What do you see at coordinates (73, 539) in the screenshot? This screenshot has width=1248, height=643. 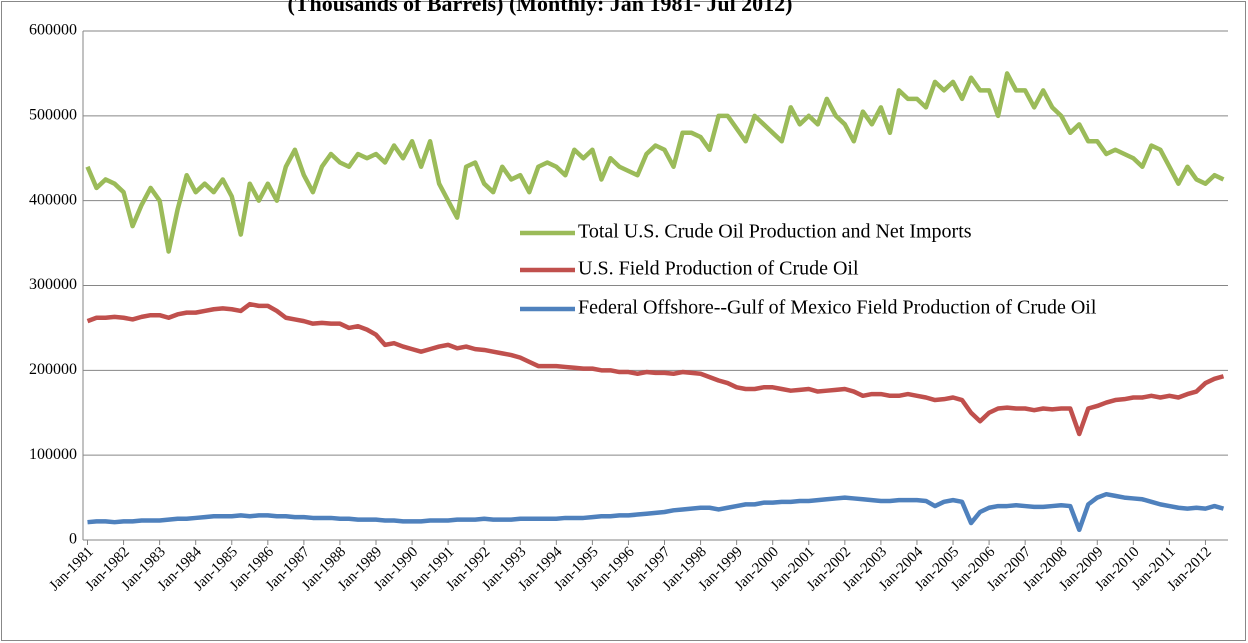 I see `y-tick-label: 0` at bounding box center [73, 539].